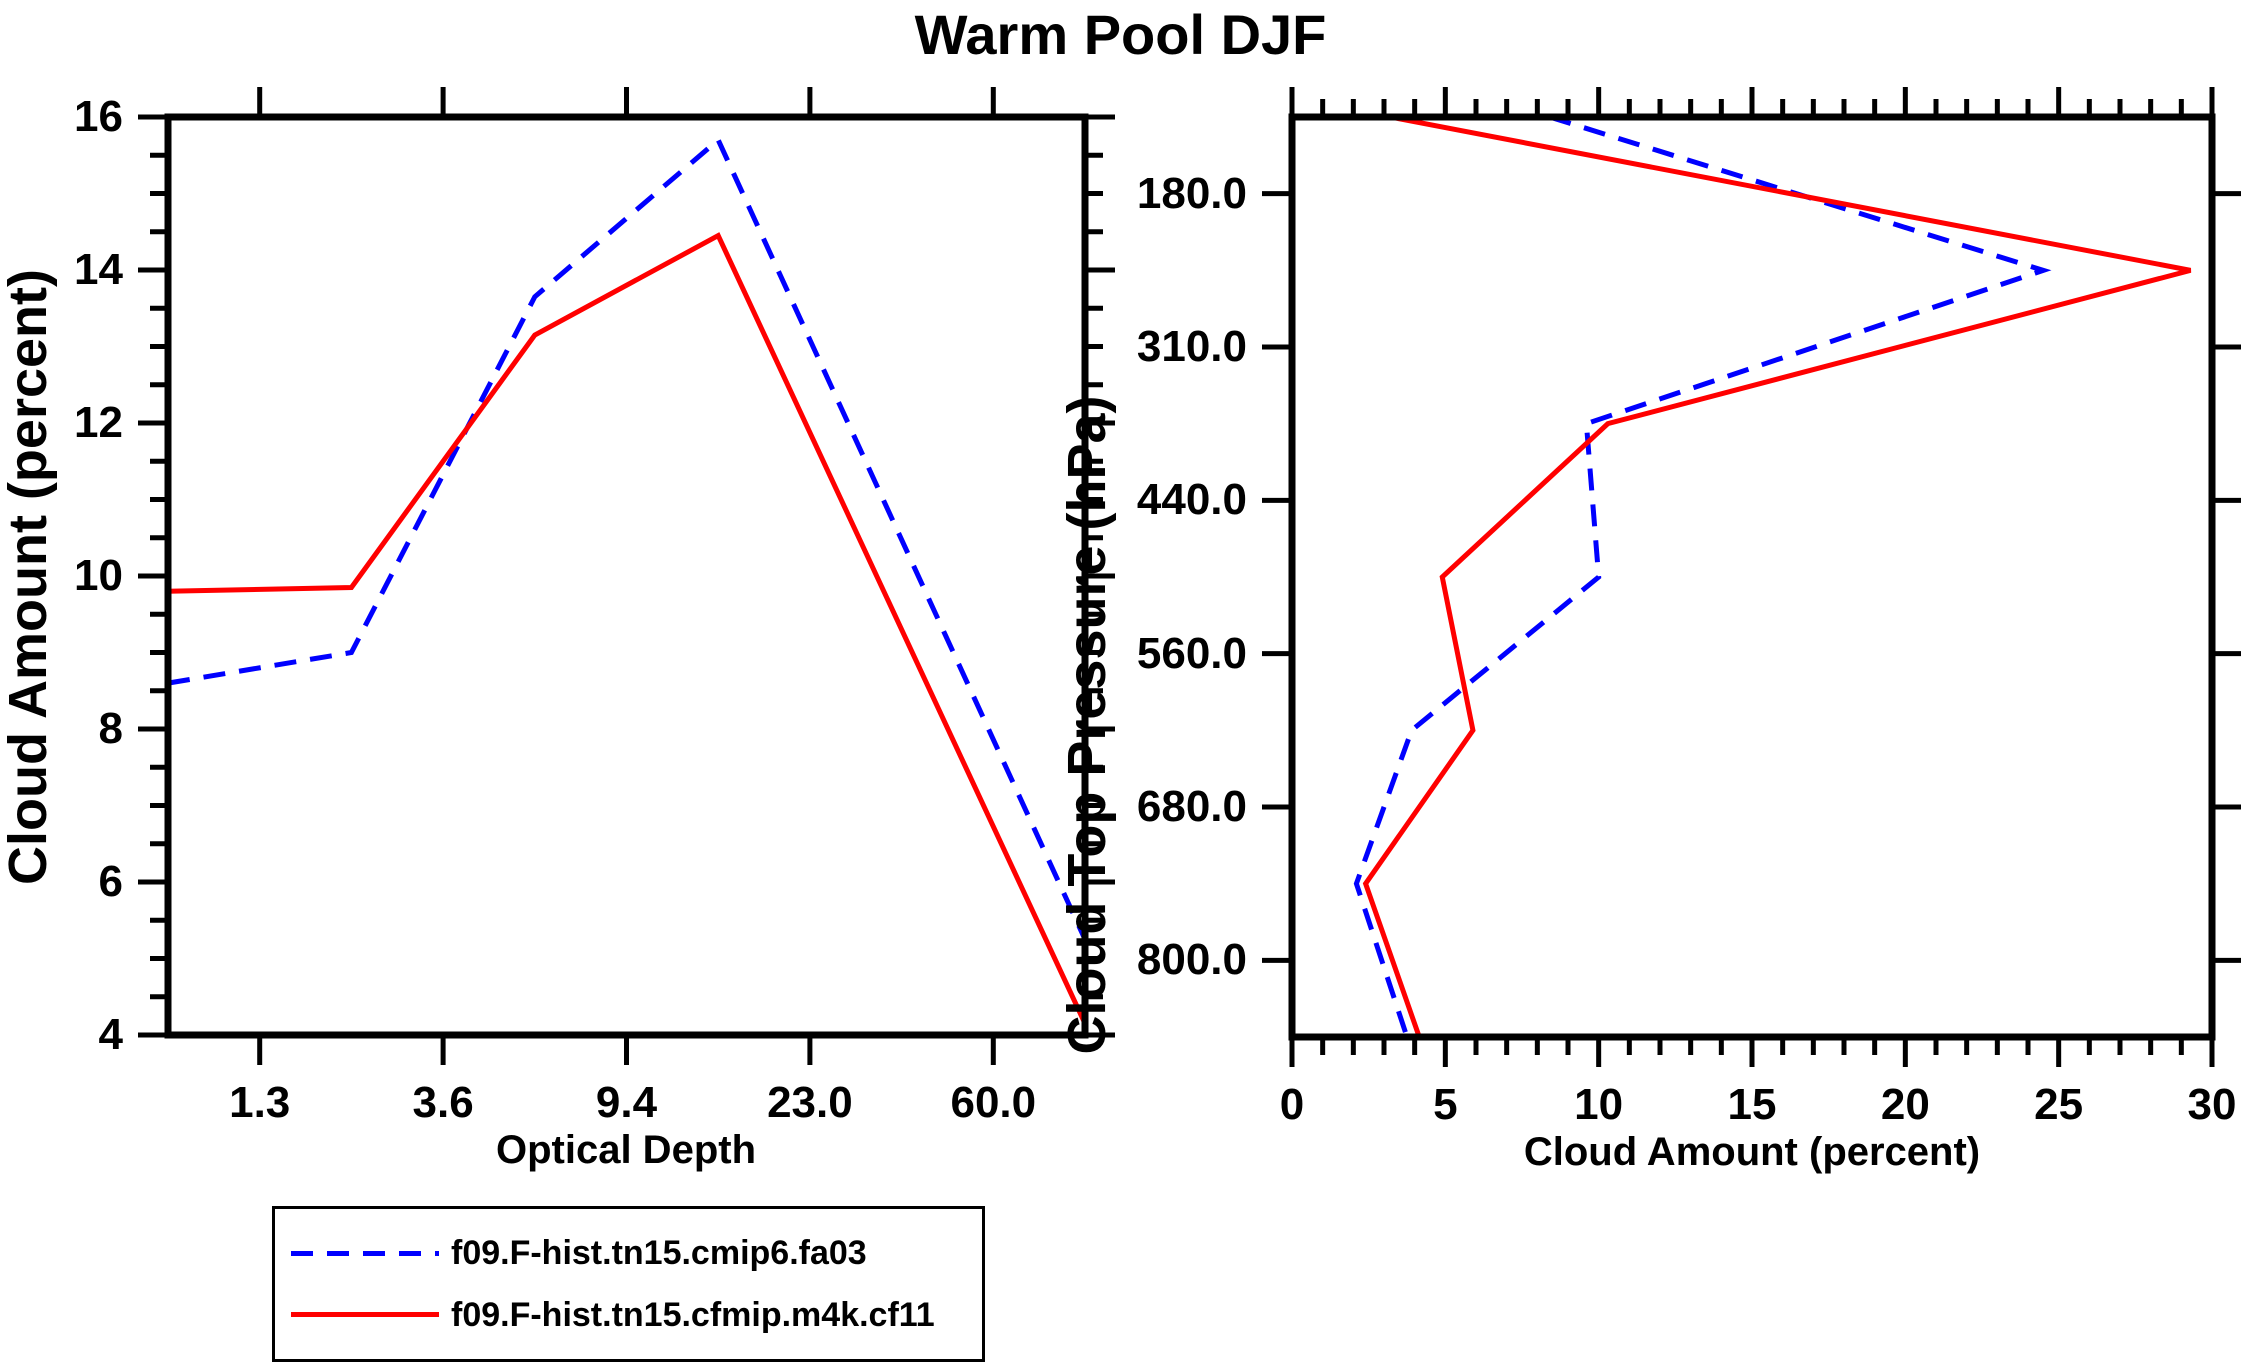  I want to click on legend-solid-line-sample, so click(365, 1315).